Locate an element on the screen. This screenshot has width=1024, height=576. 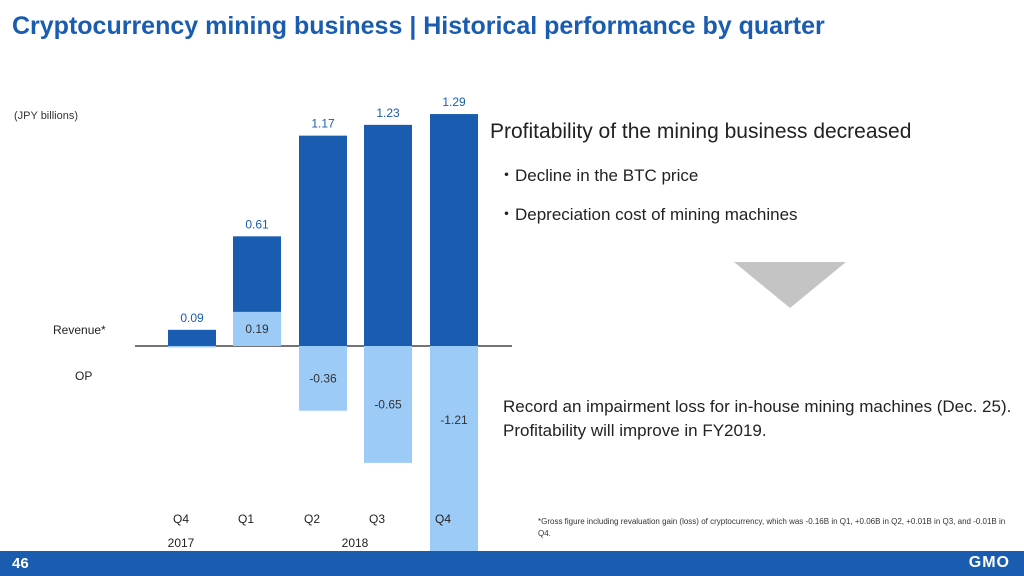
quarter-tick-label: Q3 is located at coordinates (377, 519).